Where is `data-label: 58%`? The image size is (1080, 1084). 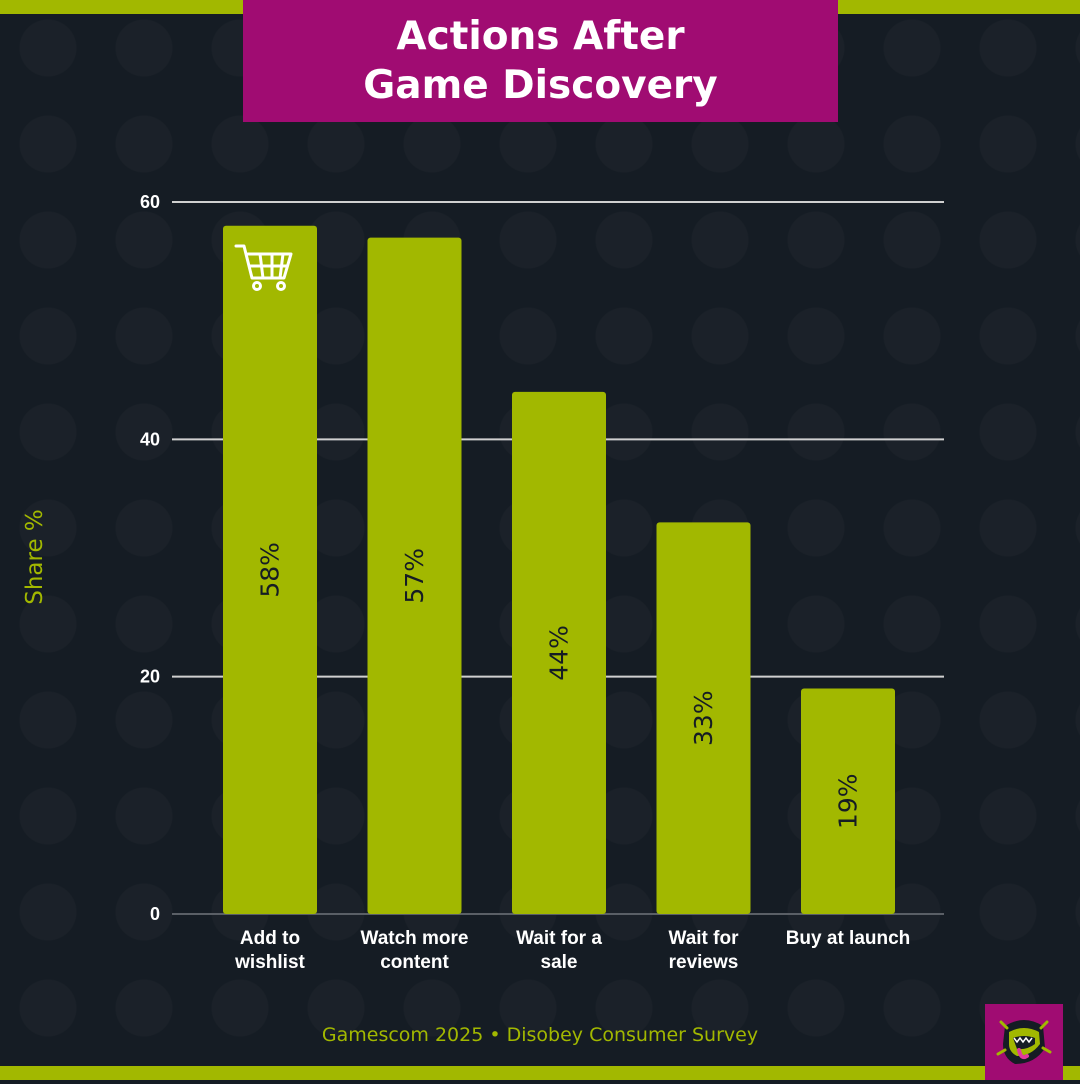 data-label: 58% is located at coordinates (270, 570).